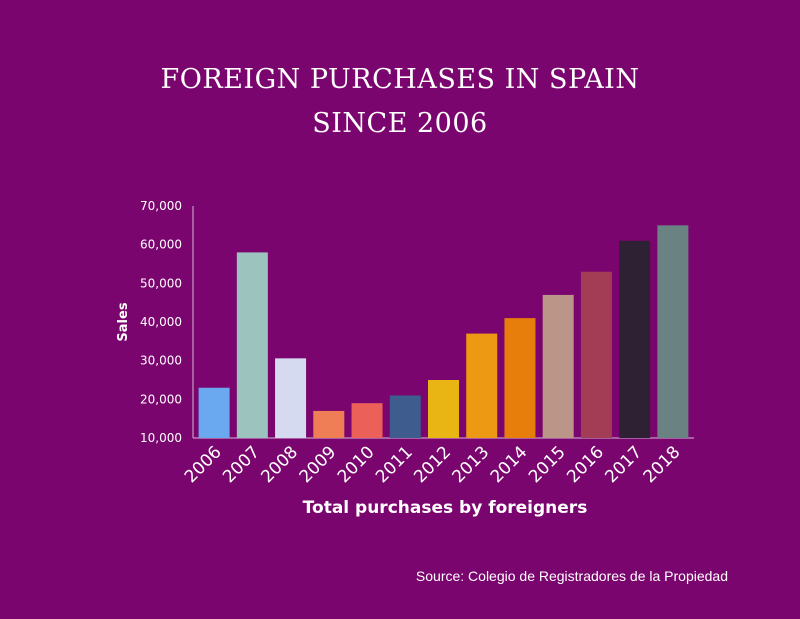 Image resolution: width=800 pixels, height=619 pixels. I want to click on chart-title-line-2: SINCE 2006, so click(400, 123).